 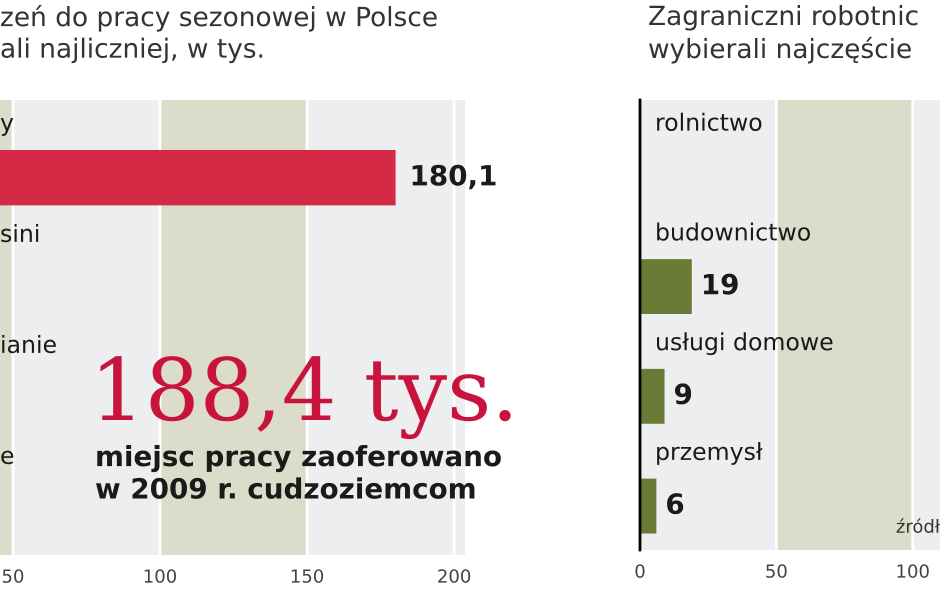 What do you see at coordinates (7, 127) in the screenshot?
I see `y-tick-label: y` at bounding box center [7, 127].